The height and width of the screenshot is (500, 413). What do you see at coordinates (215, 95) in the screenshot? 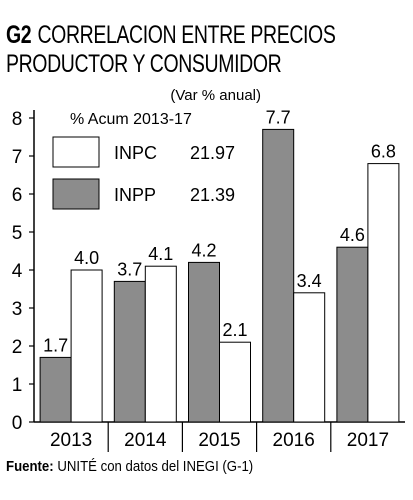
I see `chart-subtitle: (Var % anual)` at bounding box center [215, 95].